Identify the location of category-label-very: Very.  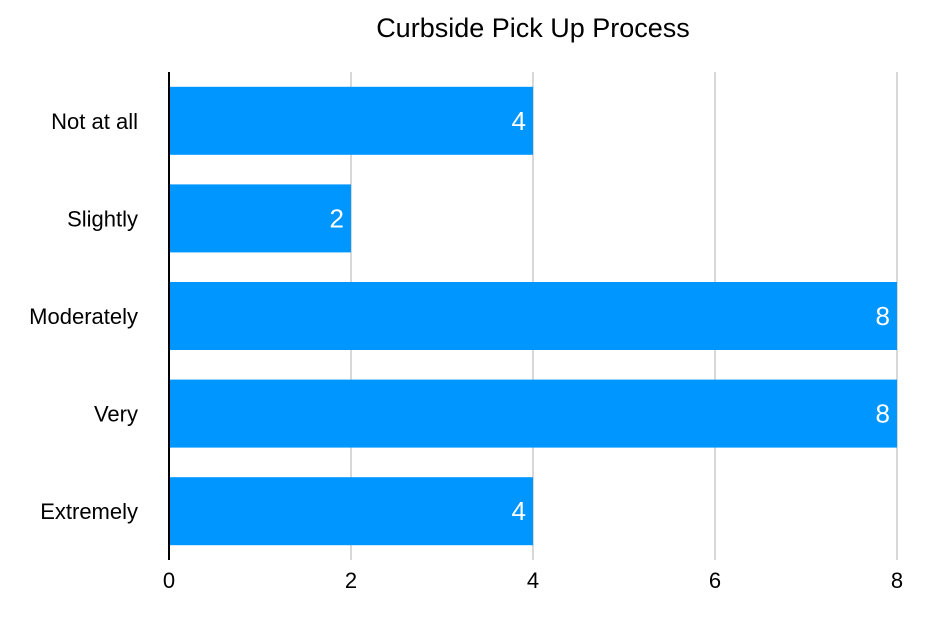
(116, 414).